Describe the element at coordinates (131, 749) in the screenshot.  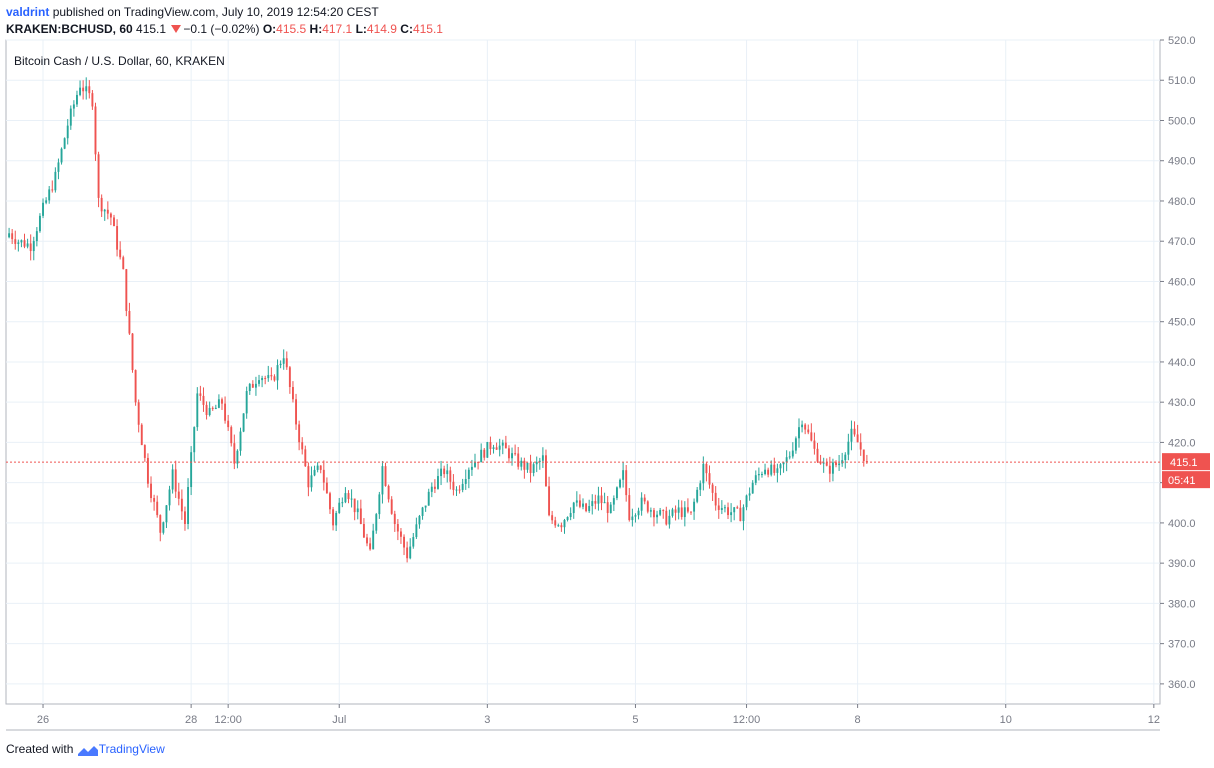
I see `brand-link: TradingView` at that location.